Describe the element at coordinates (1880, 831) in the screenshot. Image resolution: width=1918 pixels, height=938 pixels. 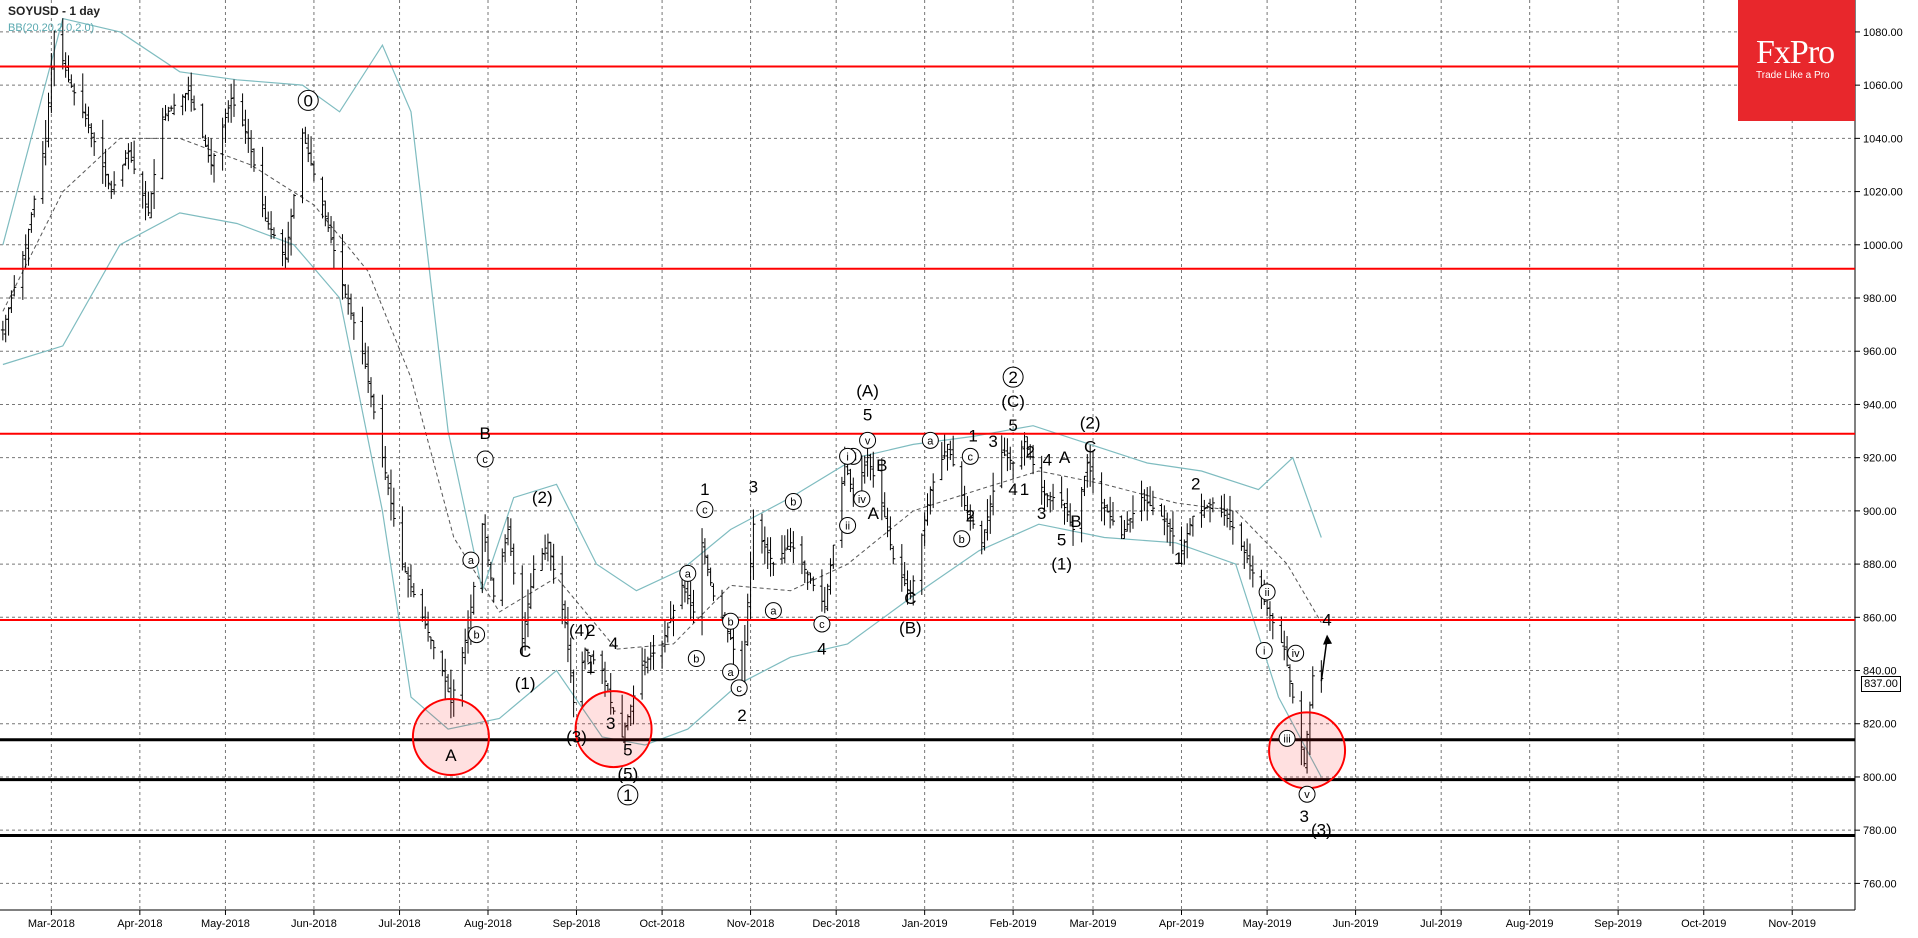
I see `y-tick-label: 780.00` at that location.